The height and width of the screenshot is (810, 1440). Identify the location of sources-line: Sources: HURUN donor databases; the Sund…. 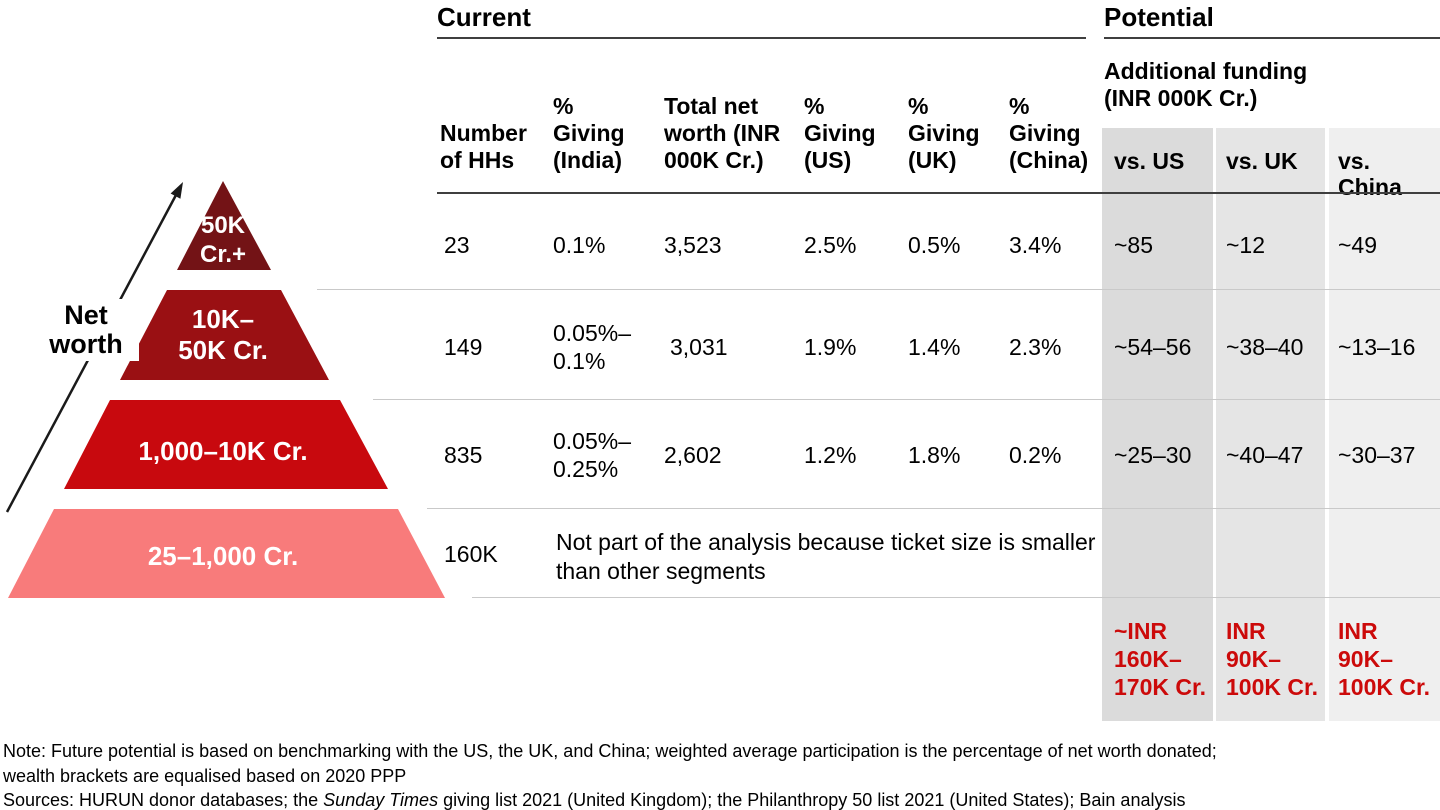
(594, 799).